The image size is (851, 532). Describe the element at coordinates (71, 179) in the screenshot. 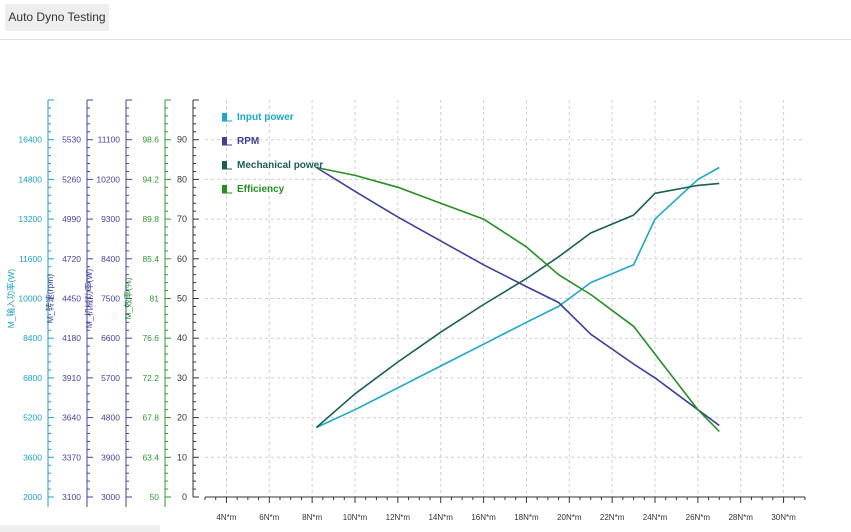

I see `y-axis-tick-label: 5260` at that location.